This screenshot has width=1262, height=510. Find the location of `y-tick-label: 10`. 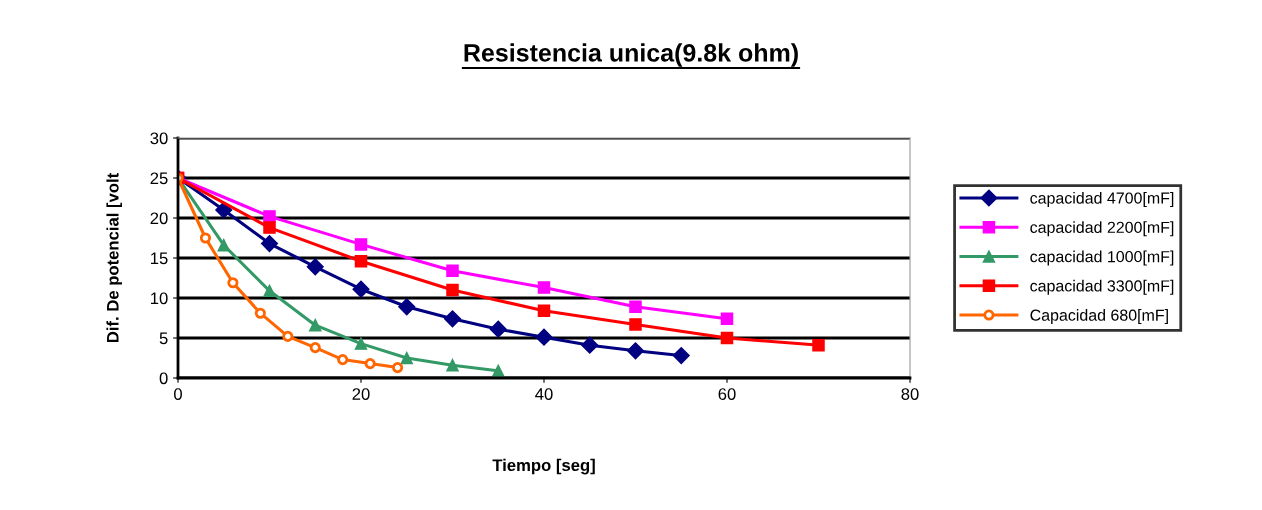

y-tick-label: 10 is located at coordinates (159, 298).